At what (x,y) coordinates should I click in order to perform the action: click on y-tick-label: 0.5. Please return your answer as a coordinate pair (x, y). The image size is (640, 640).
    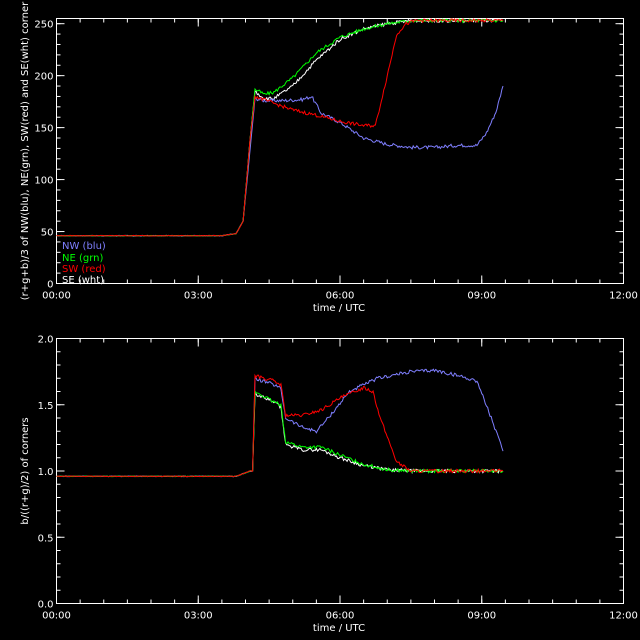
    Looking at the image, I should click on (46, 538).